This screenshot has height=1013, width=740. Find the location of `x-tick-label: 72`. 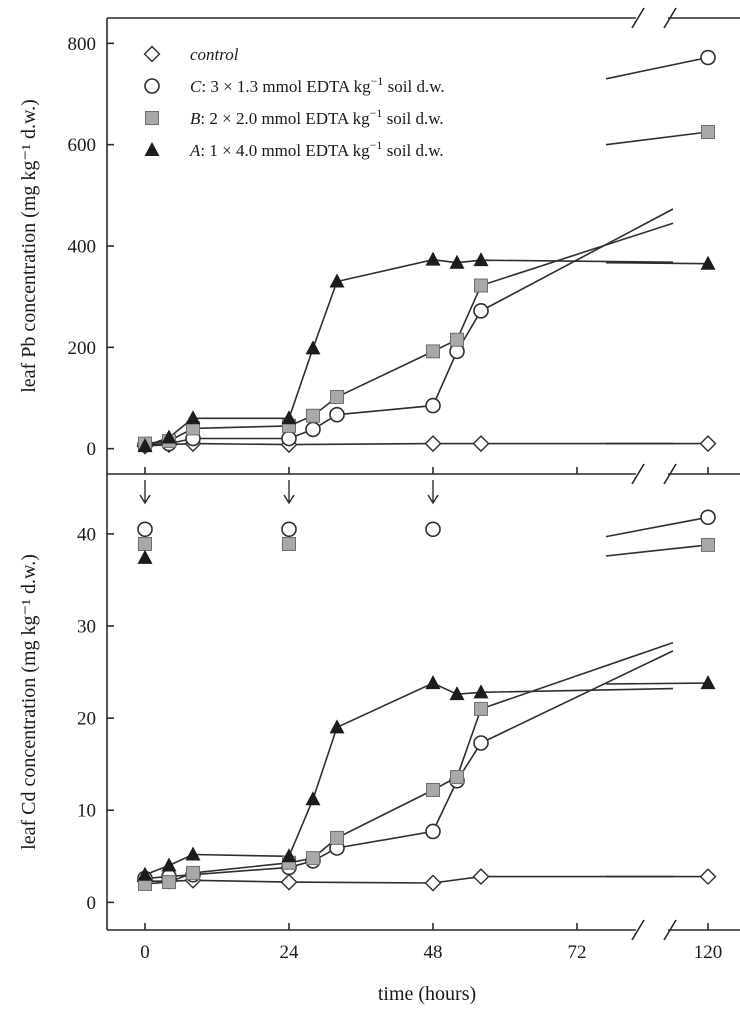

x-tick-label: 72 is located at coordinates (577, 952).